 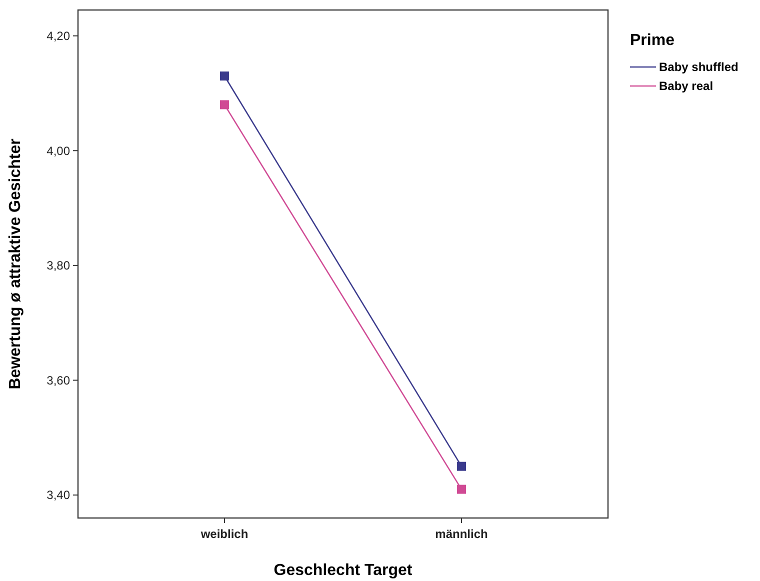 I want to click on x-axis-title: Geschlecht Target, so click(x=343, y=570).